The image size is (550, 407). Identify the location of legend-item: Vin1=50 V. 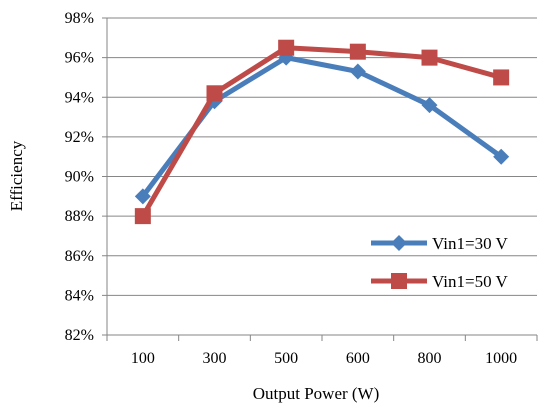
(440, 281).